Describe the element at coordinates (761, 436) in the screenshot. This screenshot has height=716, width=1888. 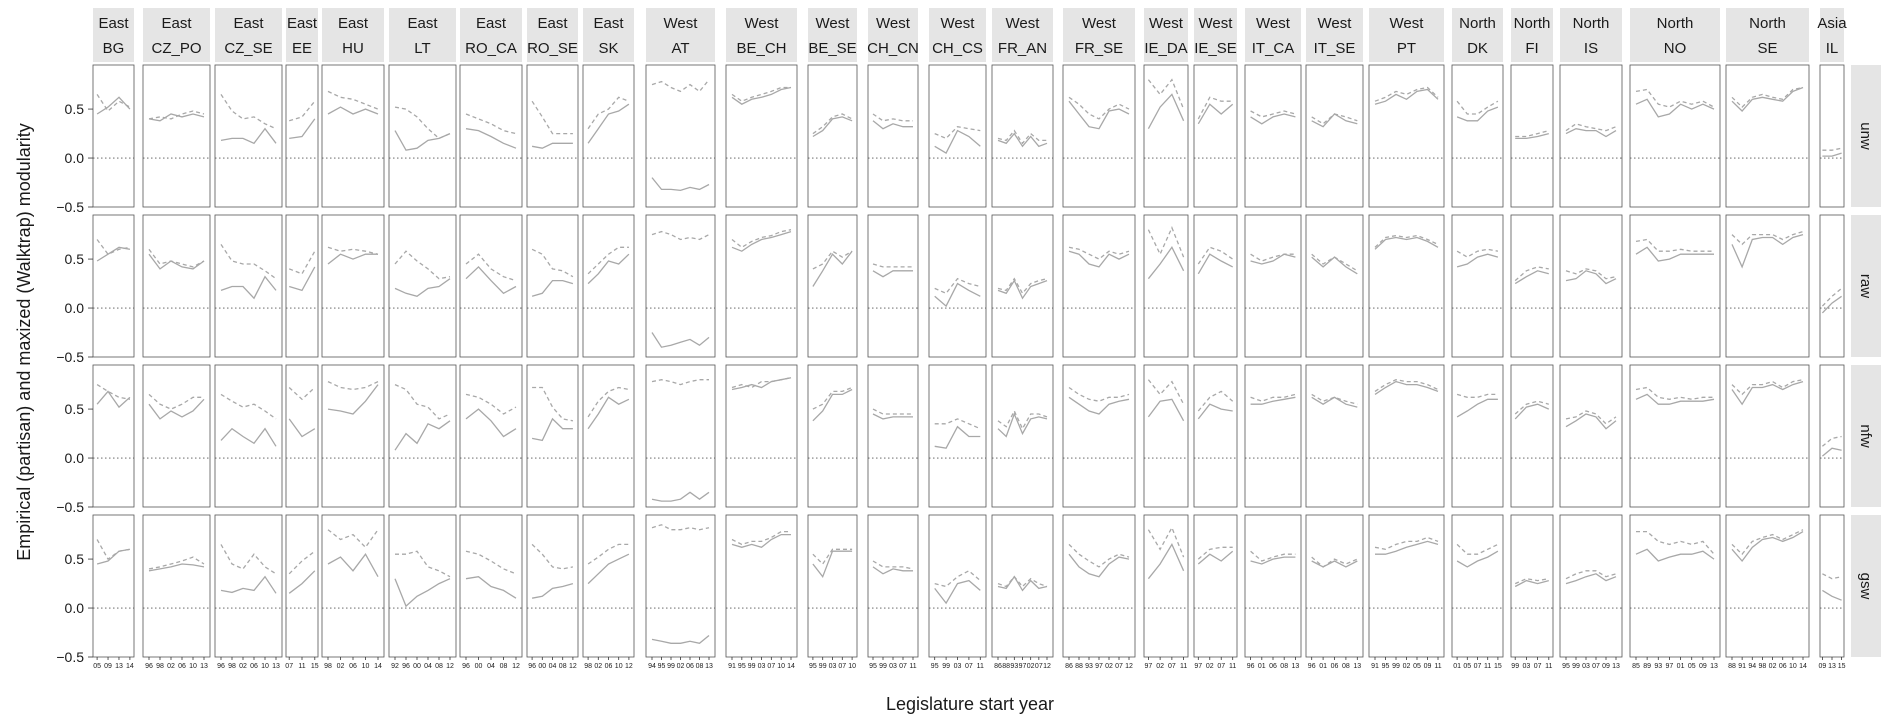
I see `panel-be_ch-nfw` at that location.